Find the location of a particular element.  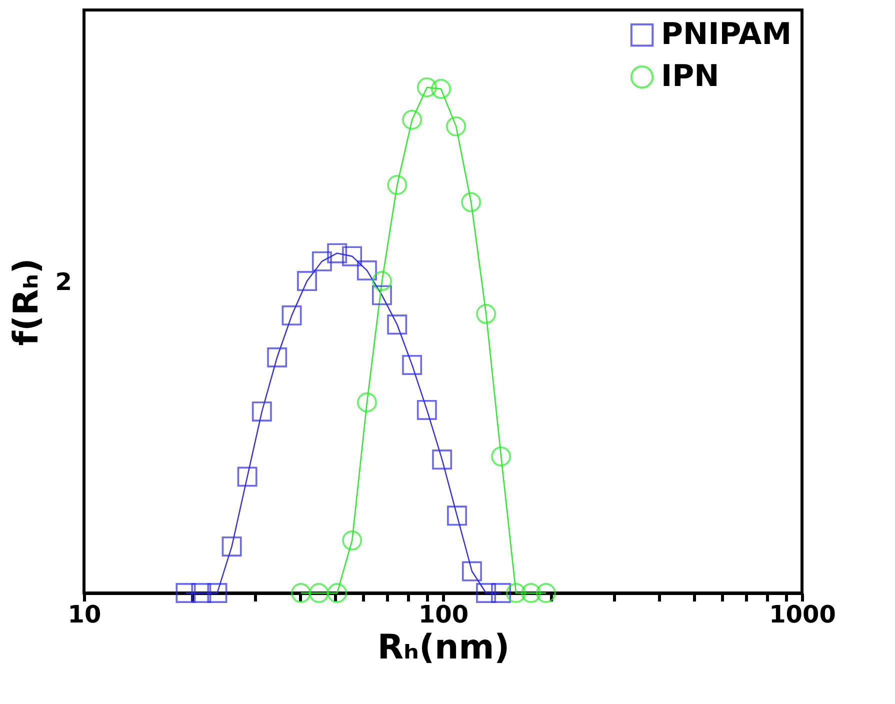

x-tick-label: 1000 is located at coordinates (802, 614).